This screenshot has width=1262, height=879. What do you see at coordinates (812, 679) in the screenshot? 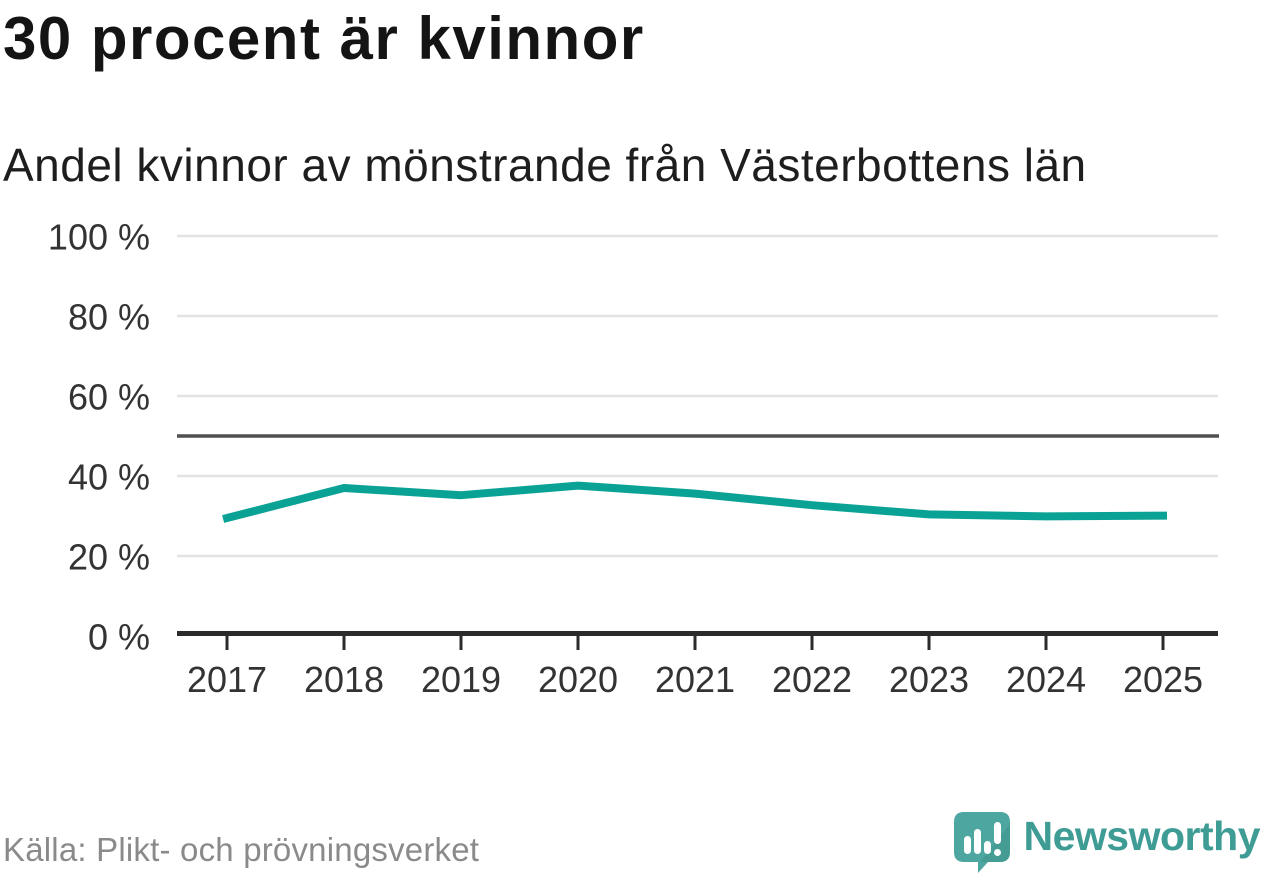
I see `x-tick-label: 2022` at bounding box center [812, 679].